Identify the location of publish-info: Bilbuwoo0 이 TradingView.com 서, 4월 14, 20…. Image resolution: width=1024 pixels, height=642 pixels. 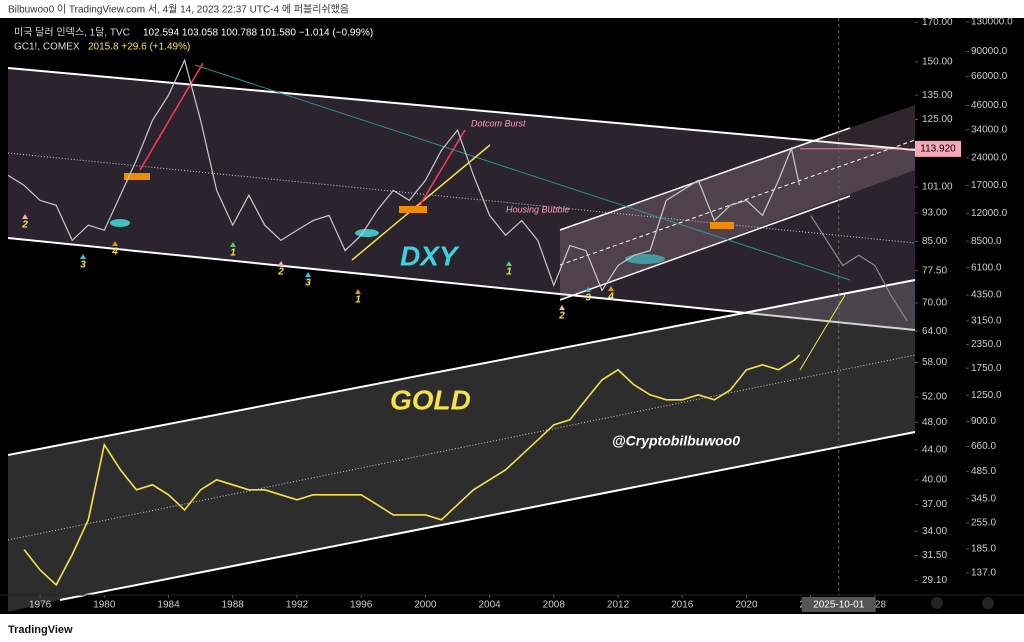
(178, 9).